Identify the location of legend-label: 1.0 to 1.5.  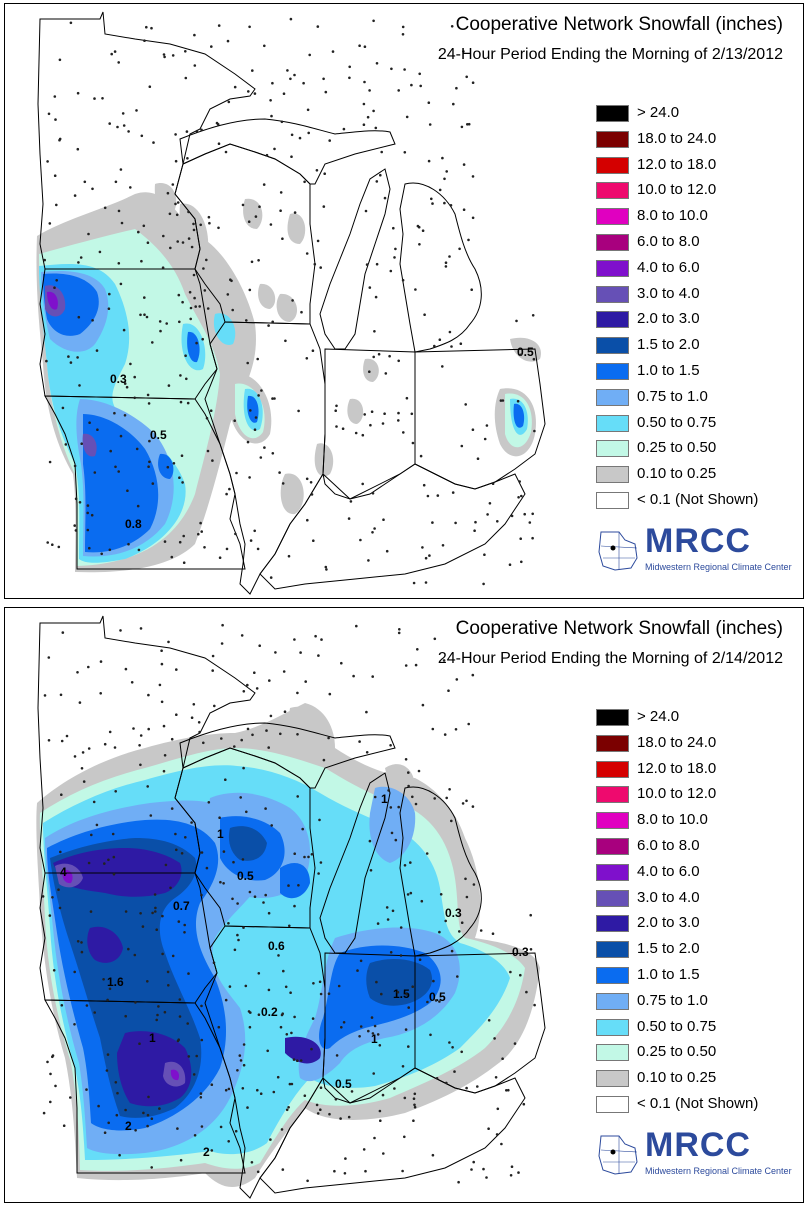
(668, 370).